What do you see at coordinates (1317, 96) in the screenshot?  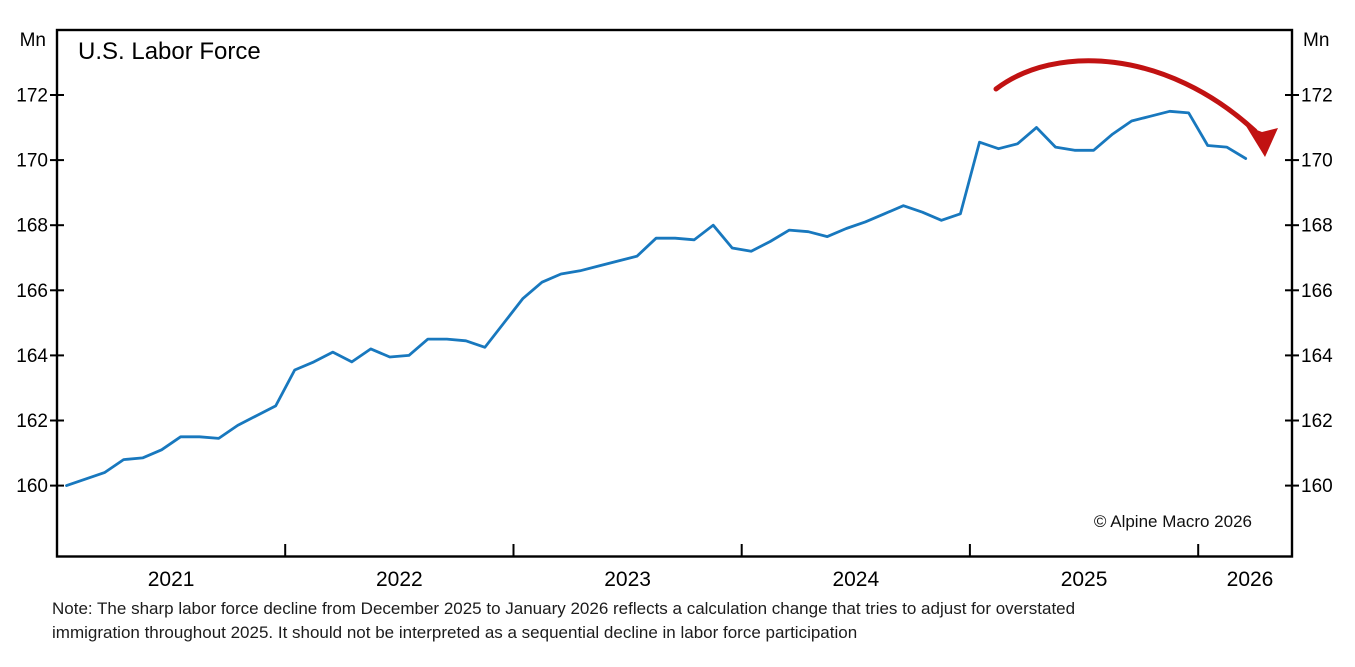 I see `y-tick-label-right: 172` at bounding box center [1317, 96].